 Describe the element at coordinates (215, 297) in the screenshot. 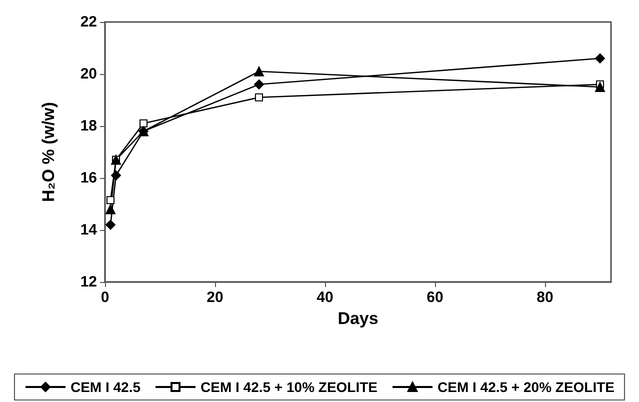

I see `x-tick-label: 20` at that location.